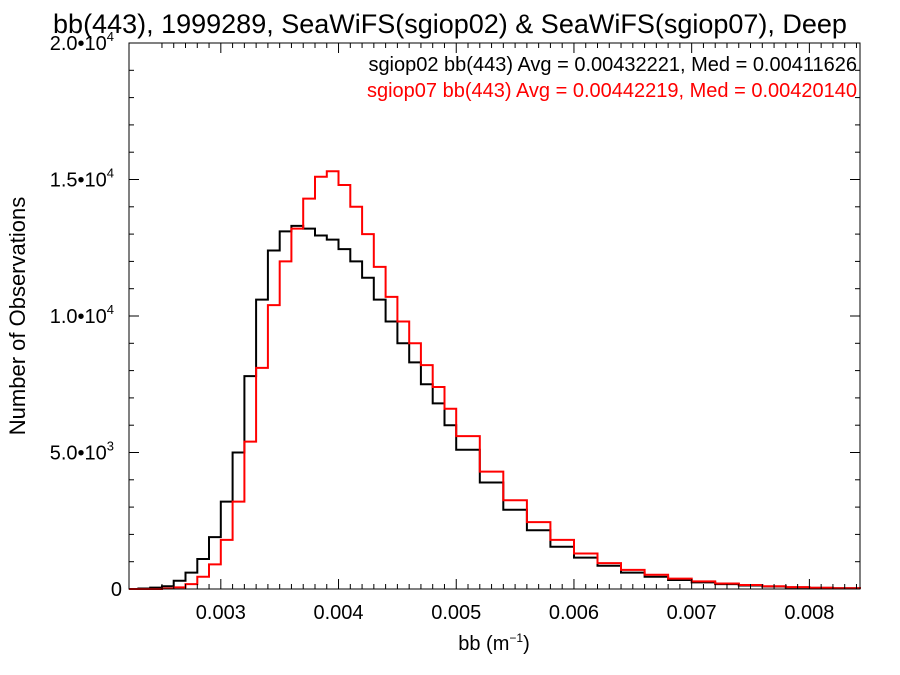 The height and width of the screenshot is (675, 900). Describe the element at coordinates (526, 644) in the screenshot. I see `x-axis-label-end: )` at that location.